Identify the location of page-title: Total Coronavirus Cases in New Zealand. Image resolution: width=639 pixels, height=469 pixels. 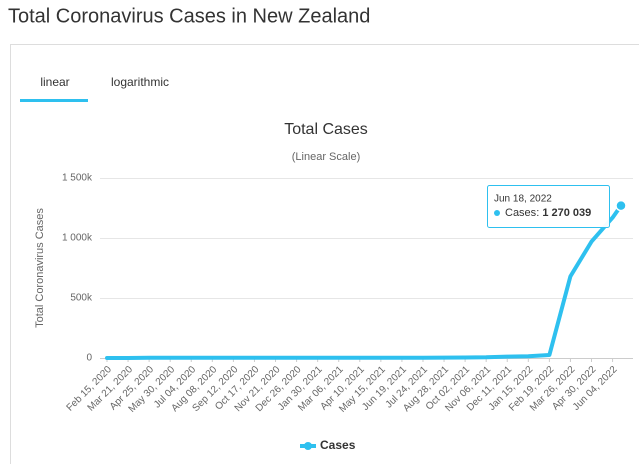
(189, 16).